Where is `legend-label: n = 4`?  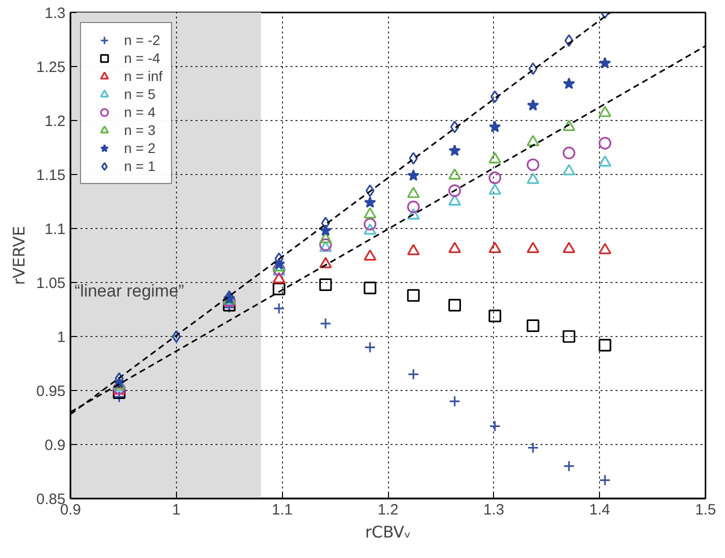 legend-label: n = 4 is located at coordinates (140, 112).